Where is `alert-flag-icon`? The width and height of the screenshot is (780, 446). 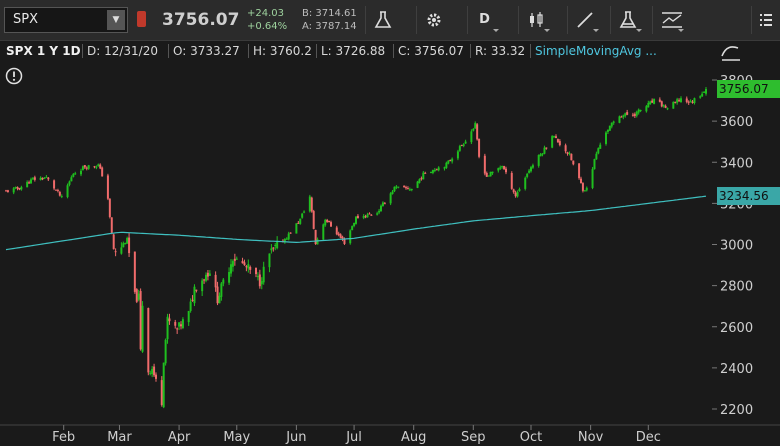
alert-flag-icon is located at coordinates (141, 19).